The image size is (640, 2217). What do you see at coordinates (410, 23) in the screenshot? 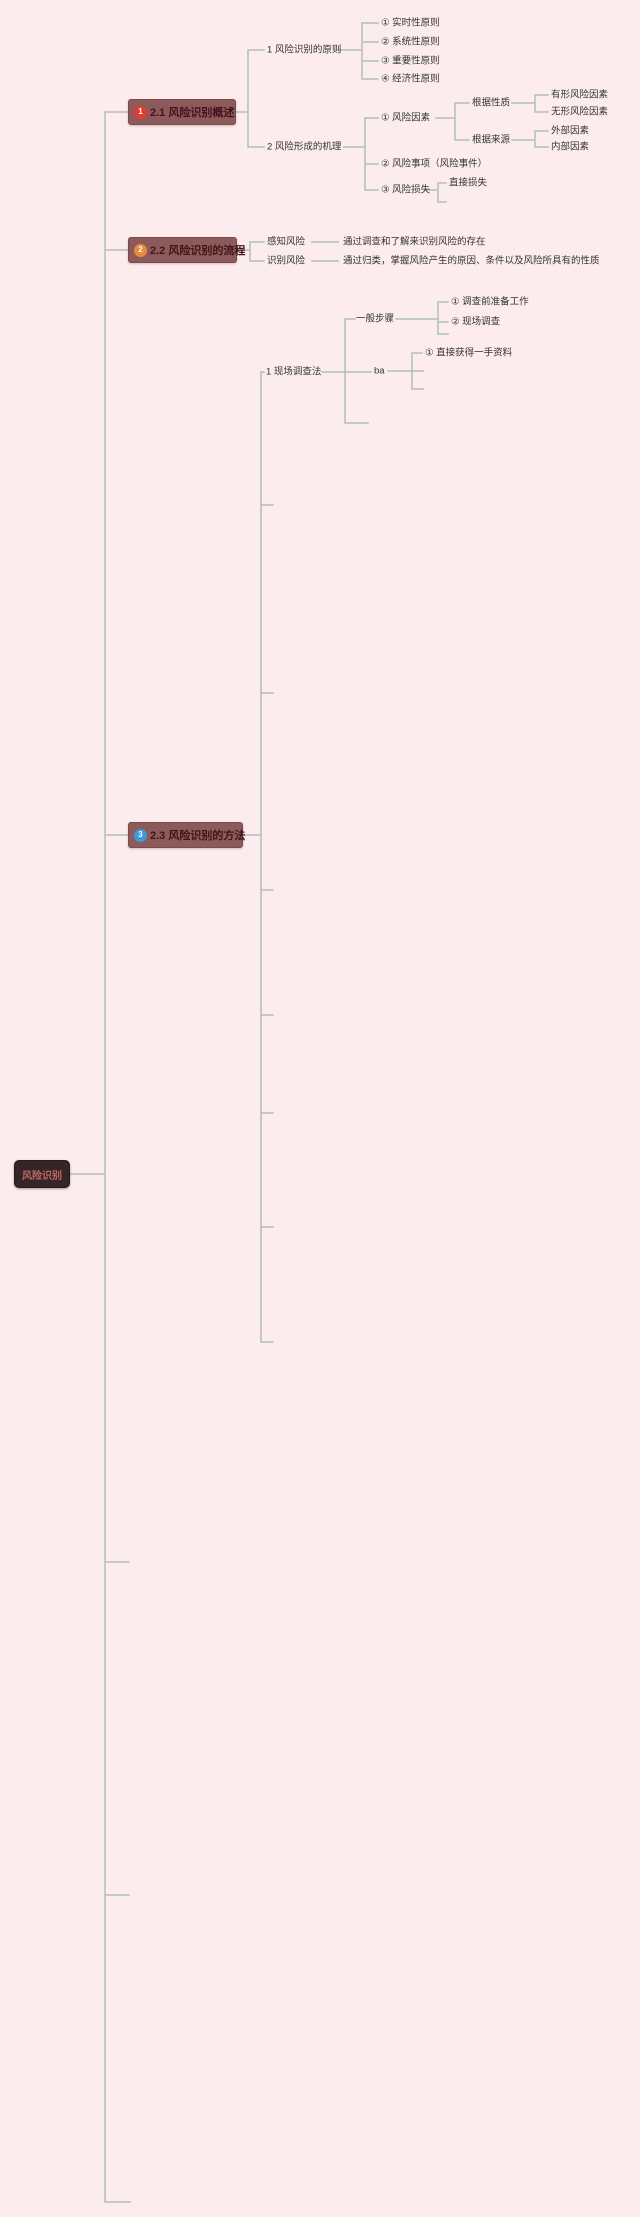
I see `principle-realtime: ① 实时性原则` at bounding box center [410, 23].